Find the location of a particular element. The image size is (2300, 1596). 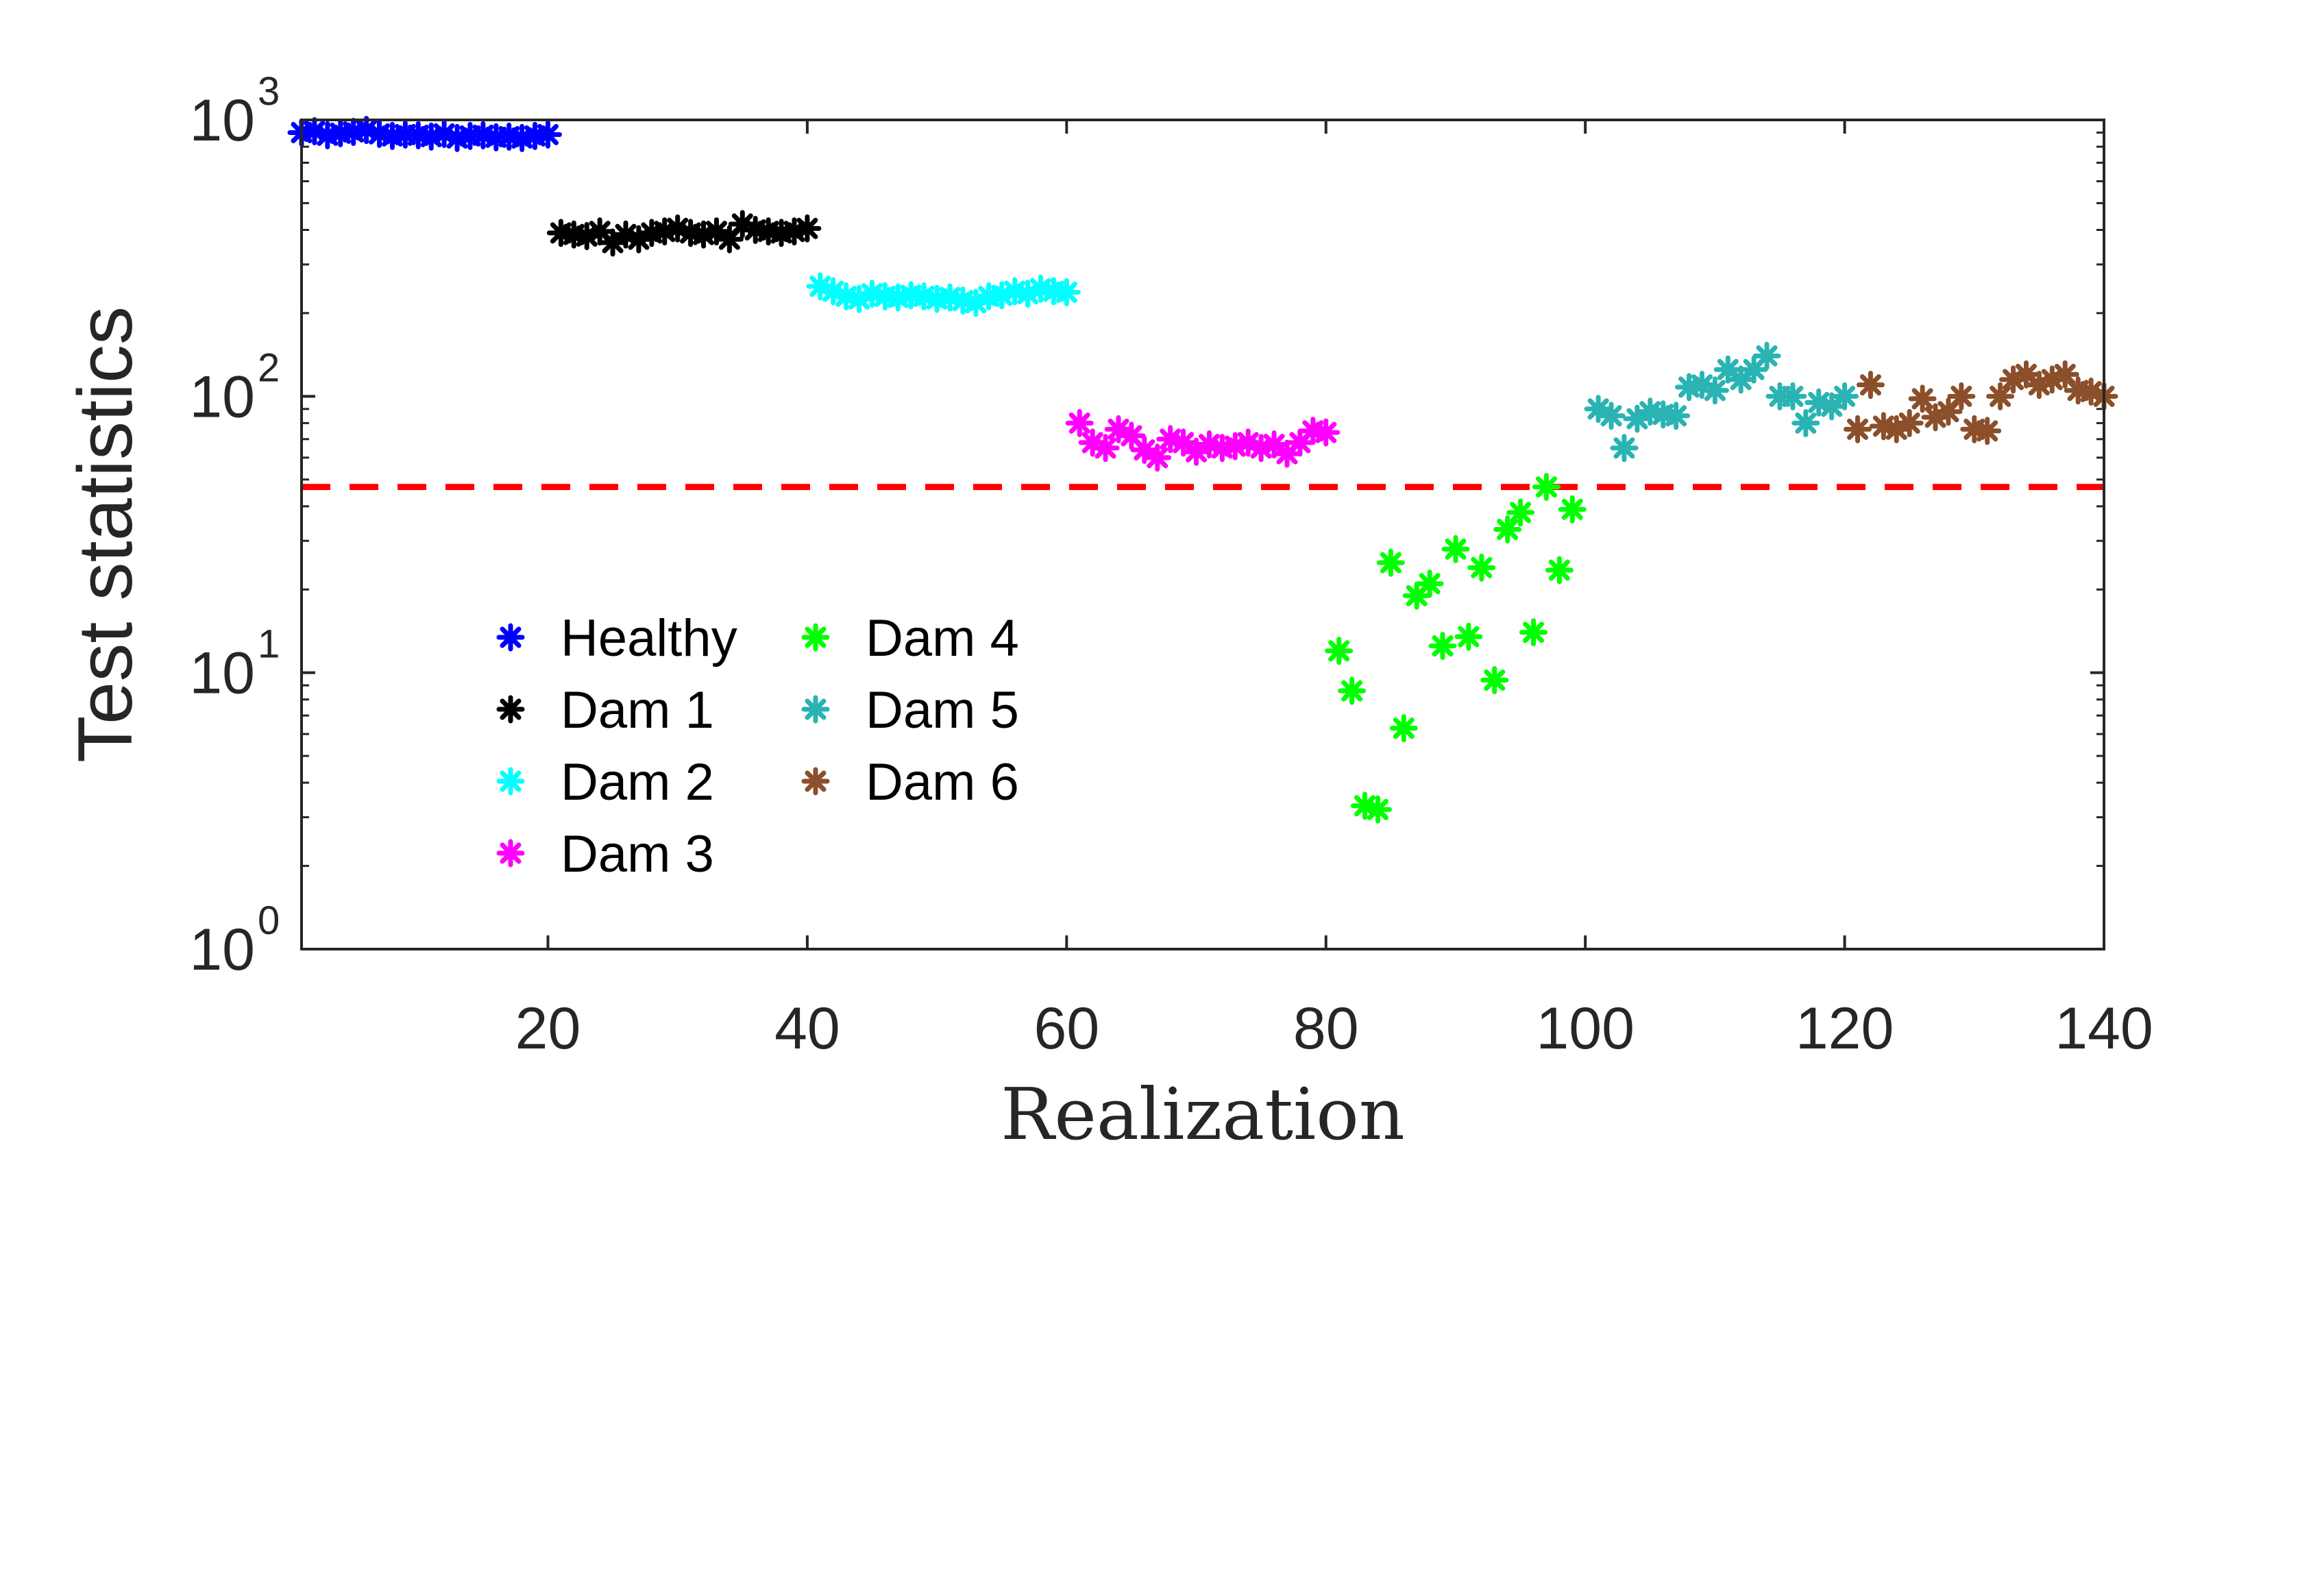

legend-item: Dam 2 is located at coordinates (605, 782).